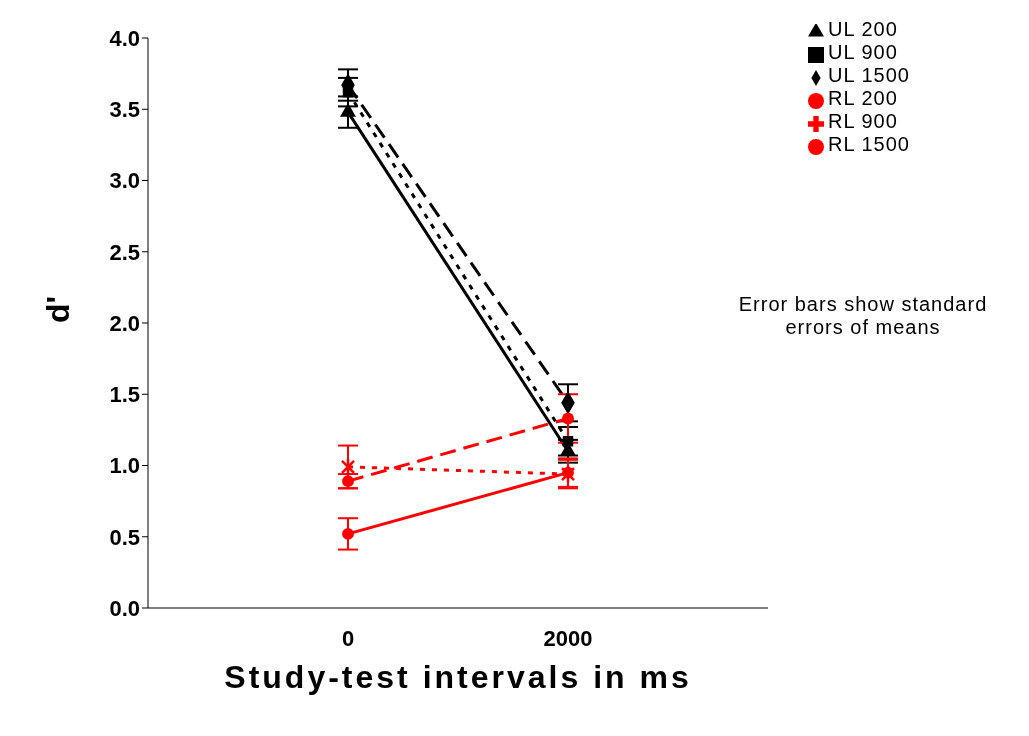 This screenshot has height=736, width=1029. Describe the element at coordinates (124, 466) in the screenshot. I see `y-tick-label: 1.0` at that location.